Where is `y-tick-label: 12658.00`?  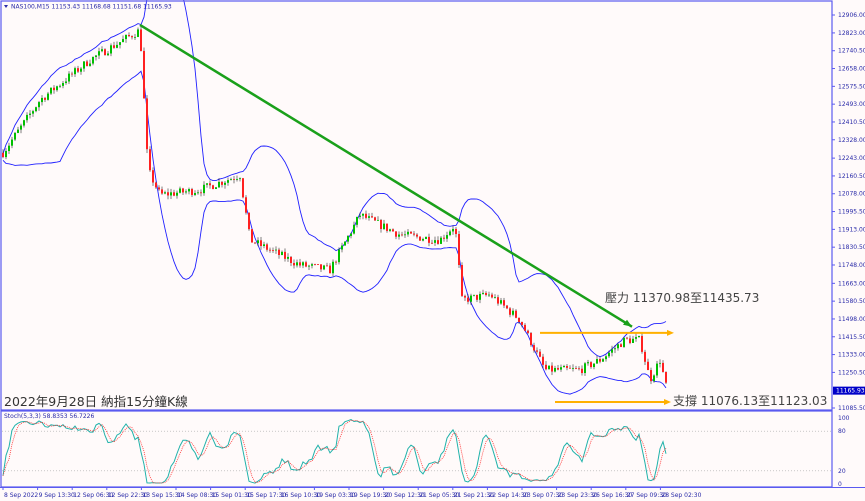
y-tick-label: 12658.00 is located at coordinates (851, 69).